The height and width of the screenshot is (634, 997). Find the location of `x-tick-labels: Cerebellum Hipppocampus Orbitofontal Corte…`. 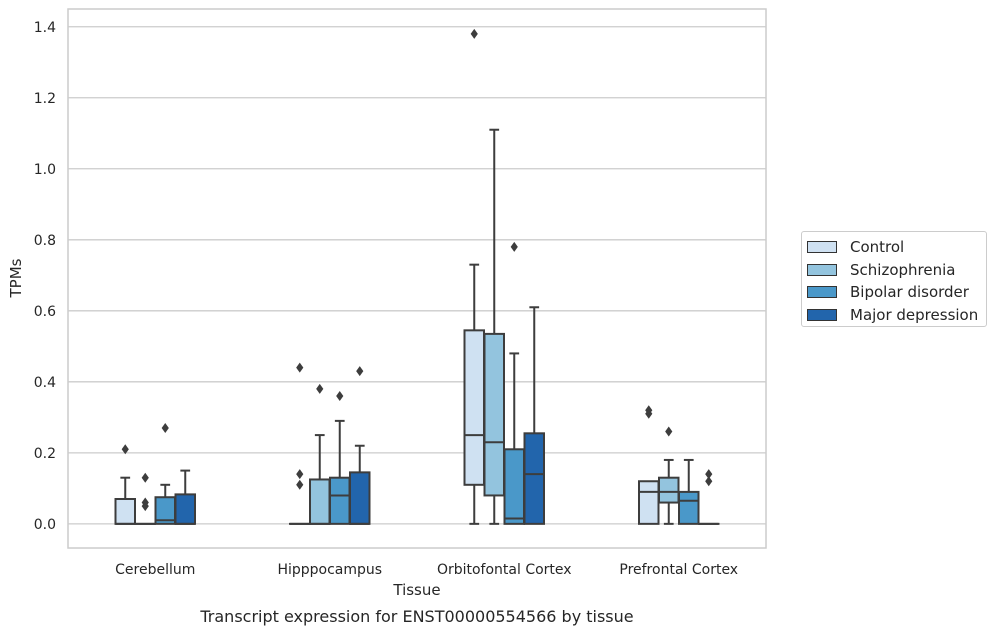

x-tick-labels: Cerebellum Hipppocampus Orbitofontal Corte… is located at coordinates (426, 570).